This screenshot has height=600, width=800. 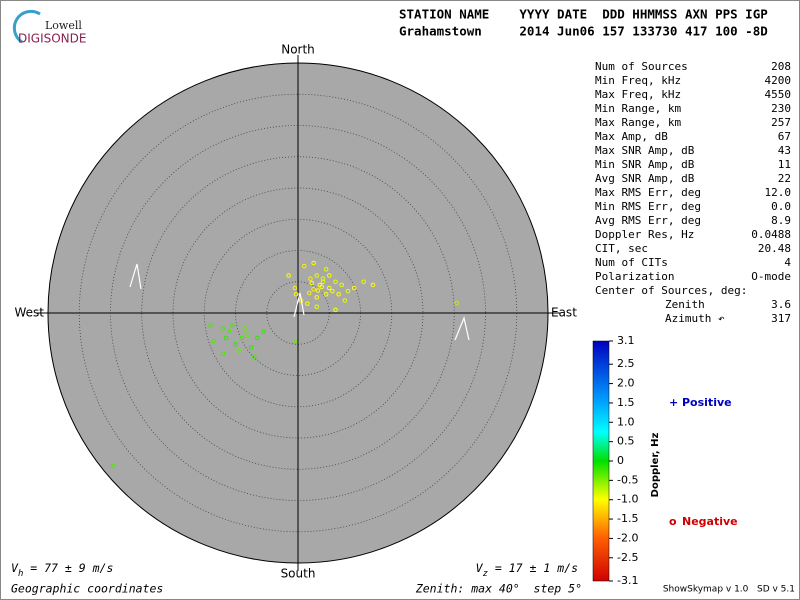 I want to click on stat-value: 67, so click(x=784, y=136).